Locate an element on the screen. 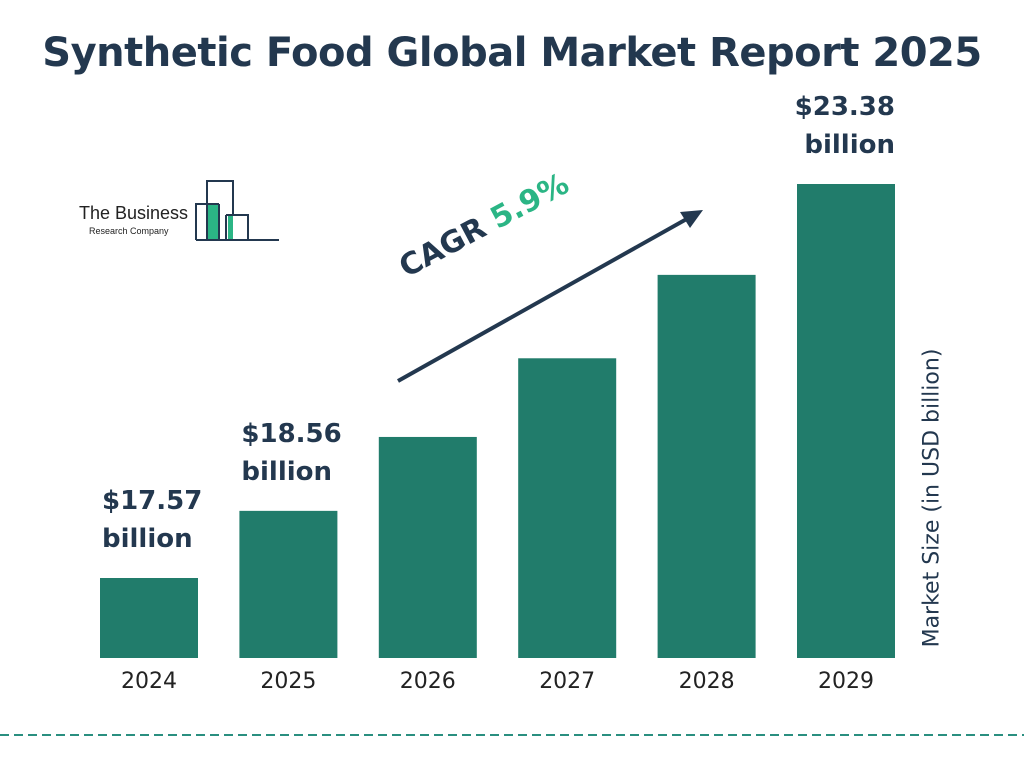  x-tick-label: 2026 is located at coordinates (428, 681).